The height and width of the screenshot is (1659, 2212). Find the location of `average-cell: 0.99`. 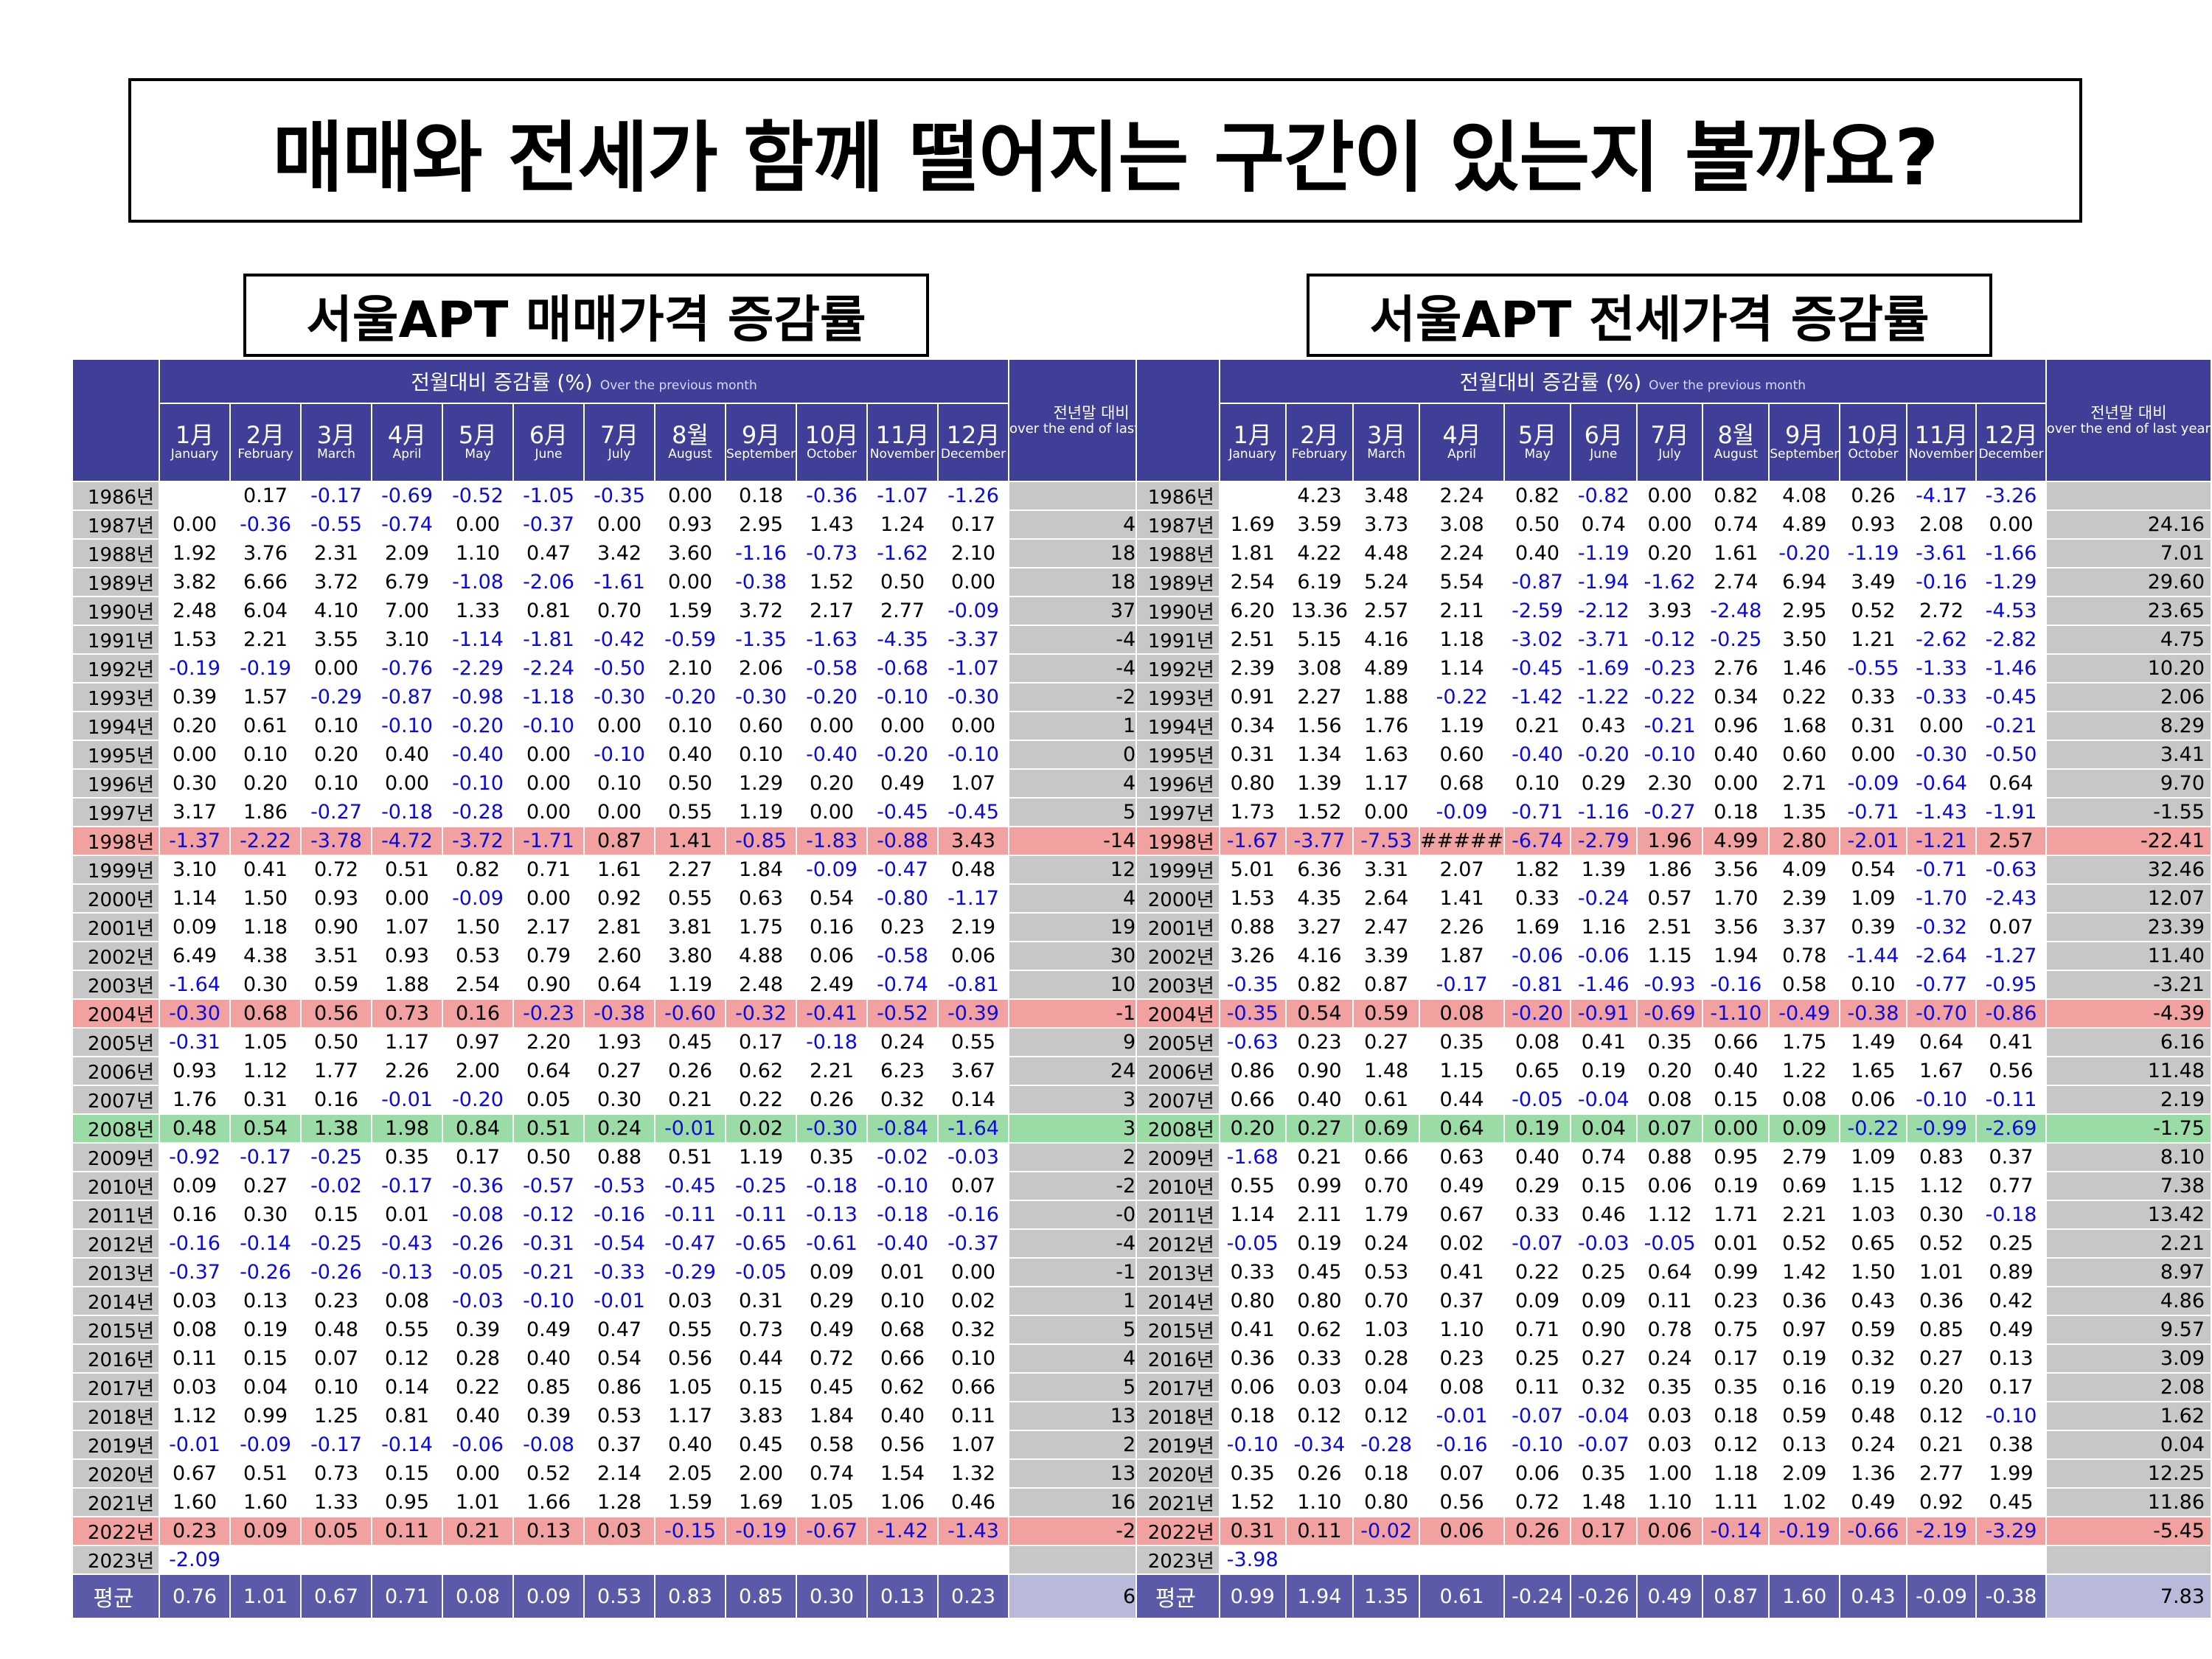

average-cell: 0.99 is located at coordinates (1252, 1596).